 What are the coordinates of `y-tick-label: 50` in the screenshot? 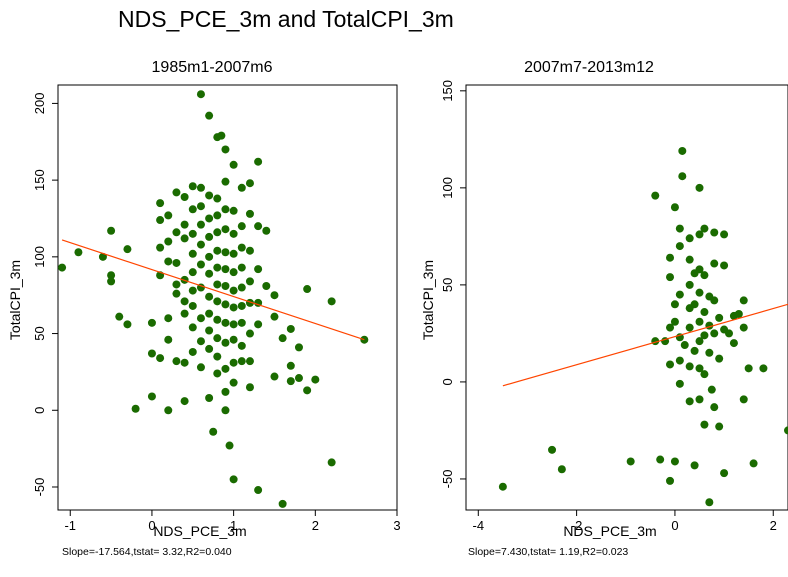 It's located at (447, 285).